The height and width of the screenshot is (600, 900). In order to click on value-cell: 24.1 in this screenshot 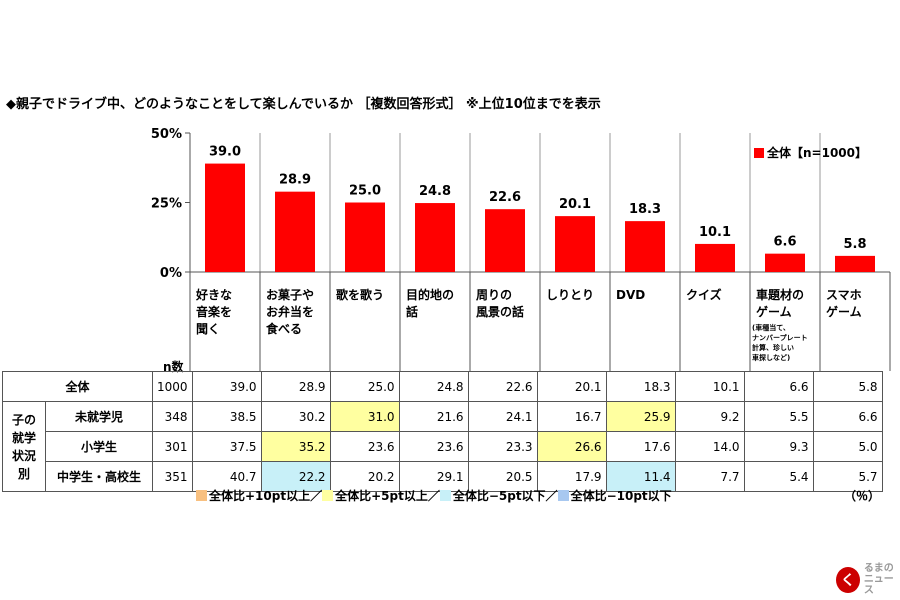, I will do `click(502, 416)`.